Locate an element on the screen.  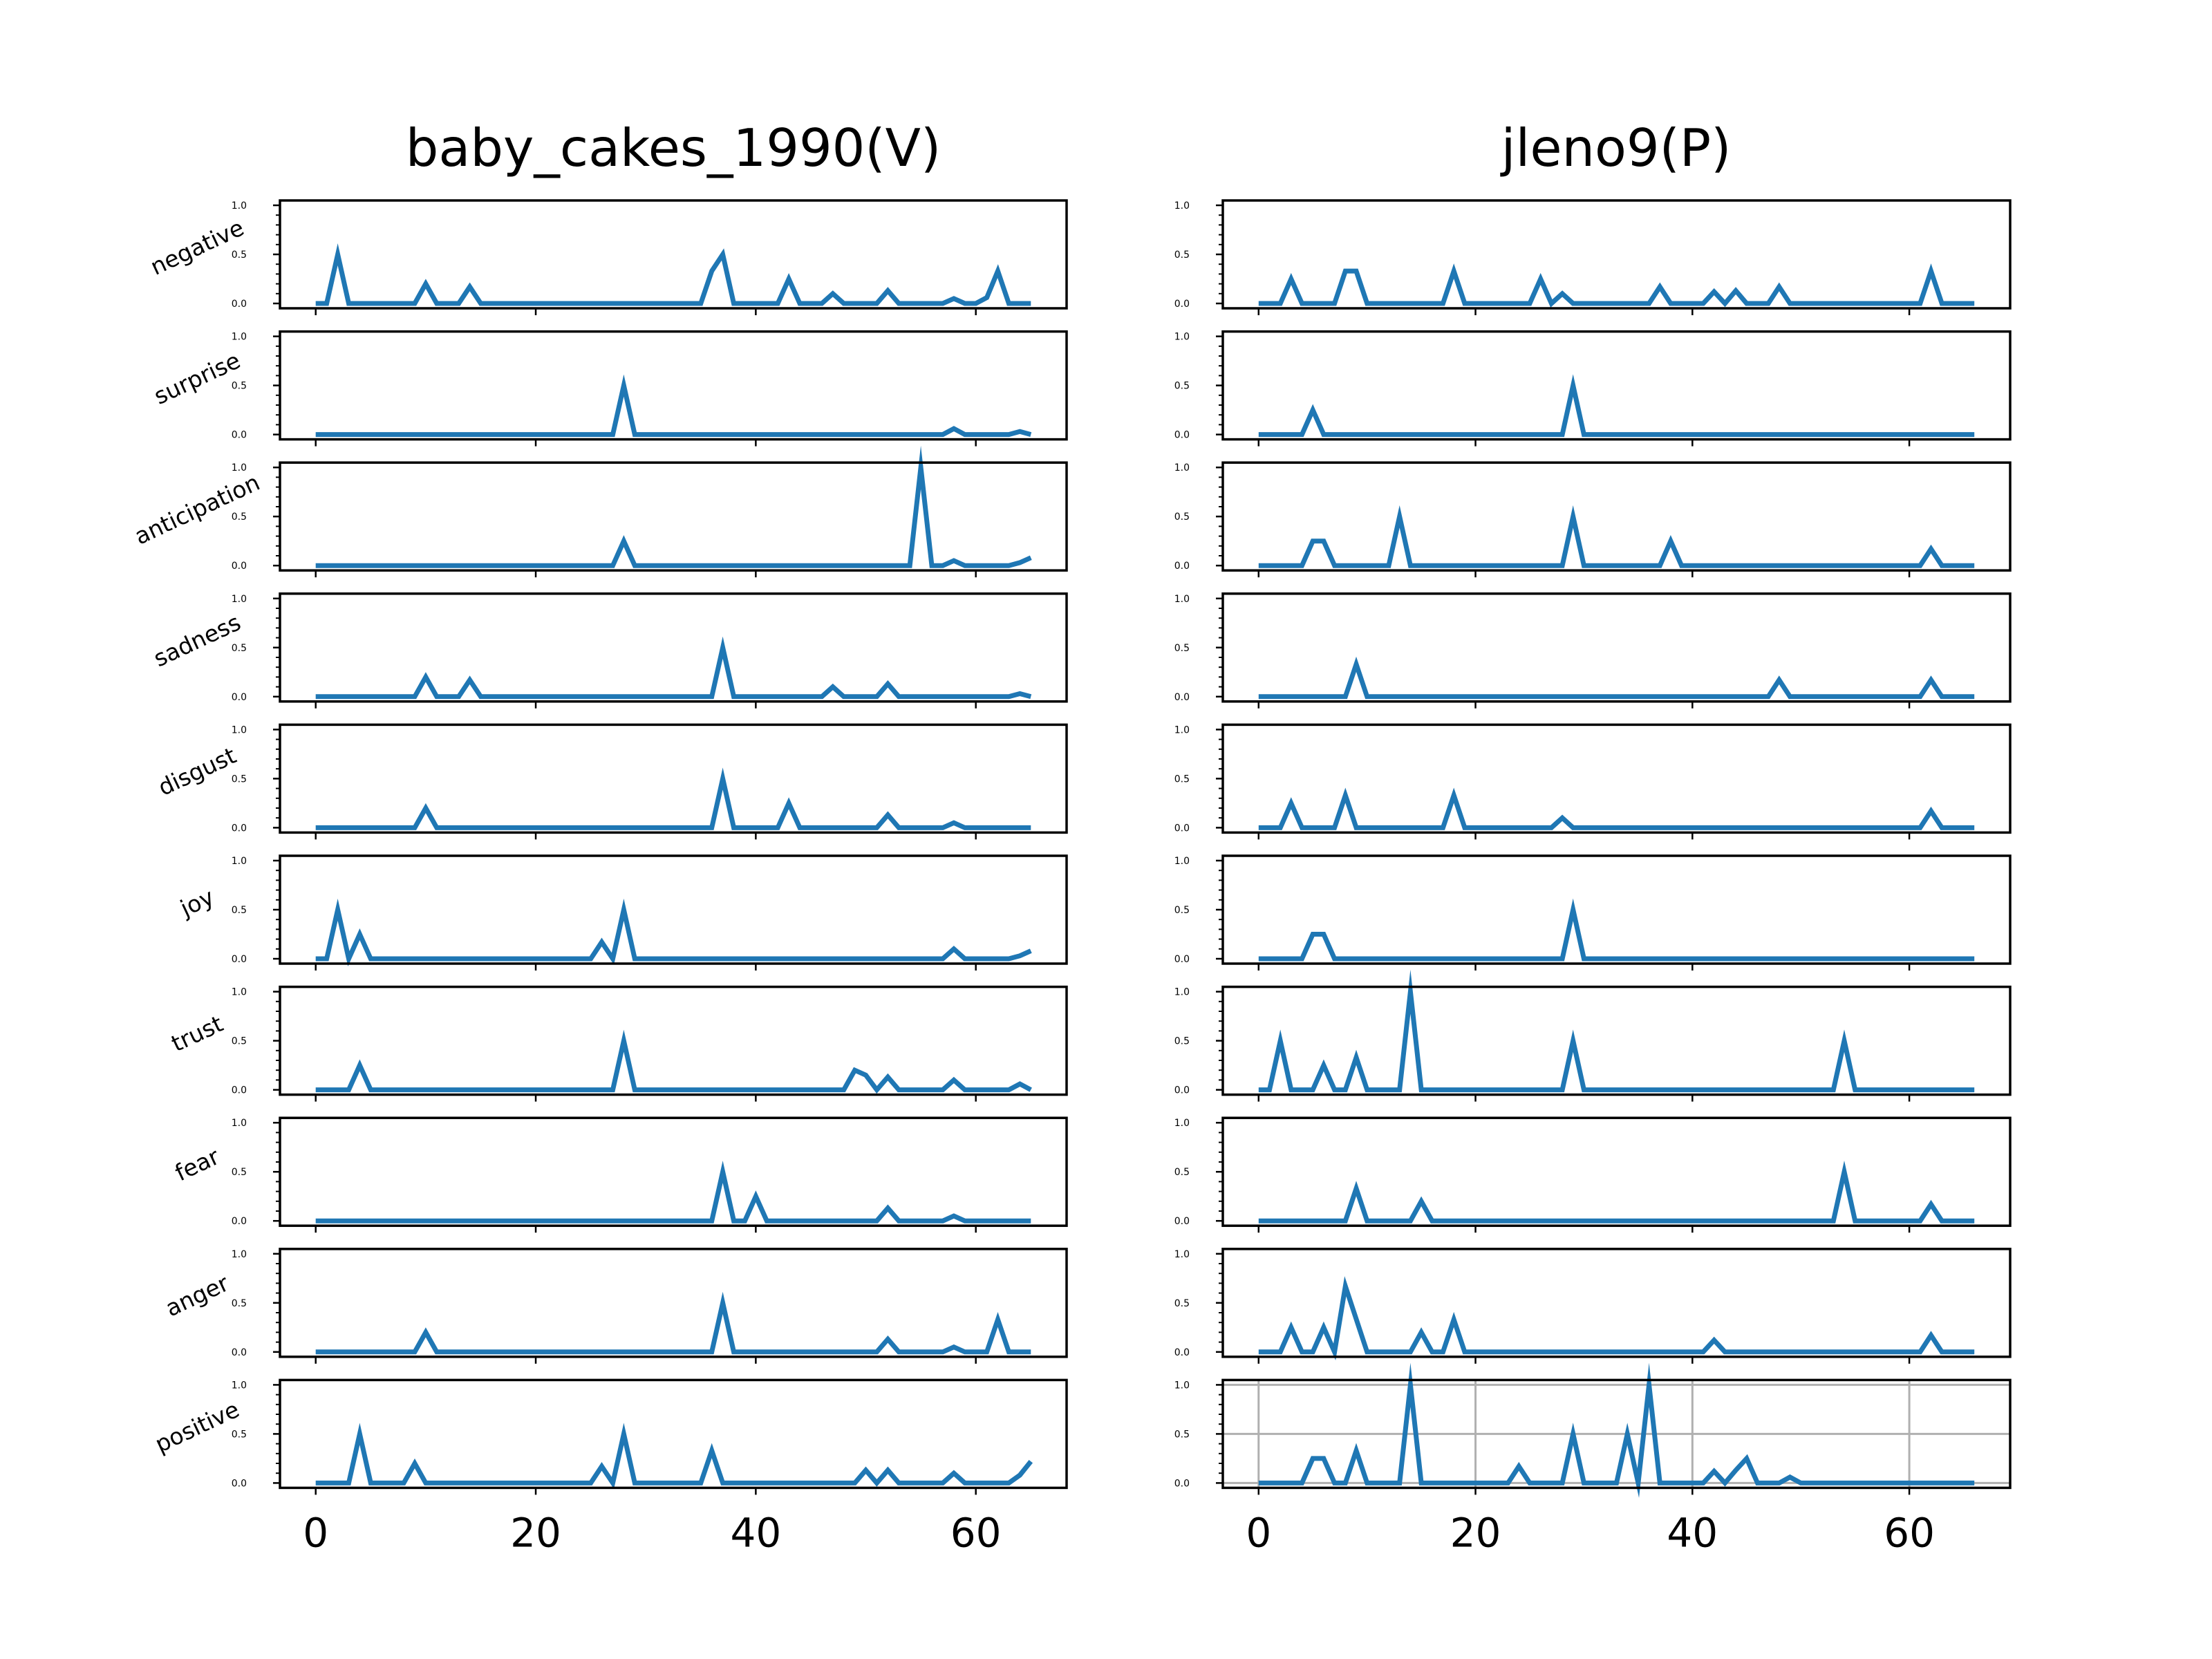
column-title: jleno9(P) is located at coordinates (1616, 148).